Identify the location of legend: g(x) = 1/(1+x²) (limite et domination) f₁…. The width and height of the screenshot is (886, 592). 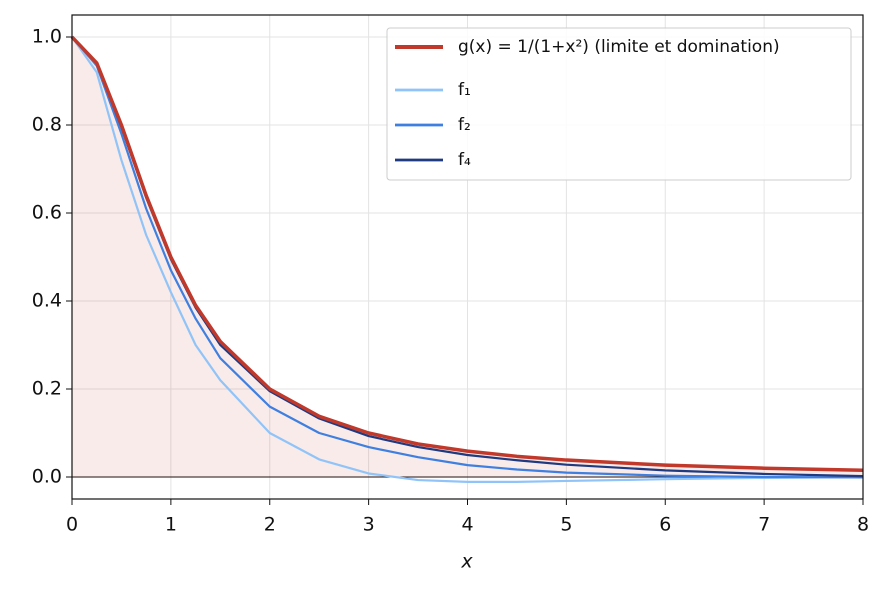
(619, 104).